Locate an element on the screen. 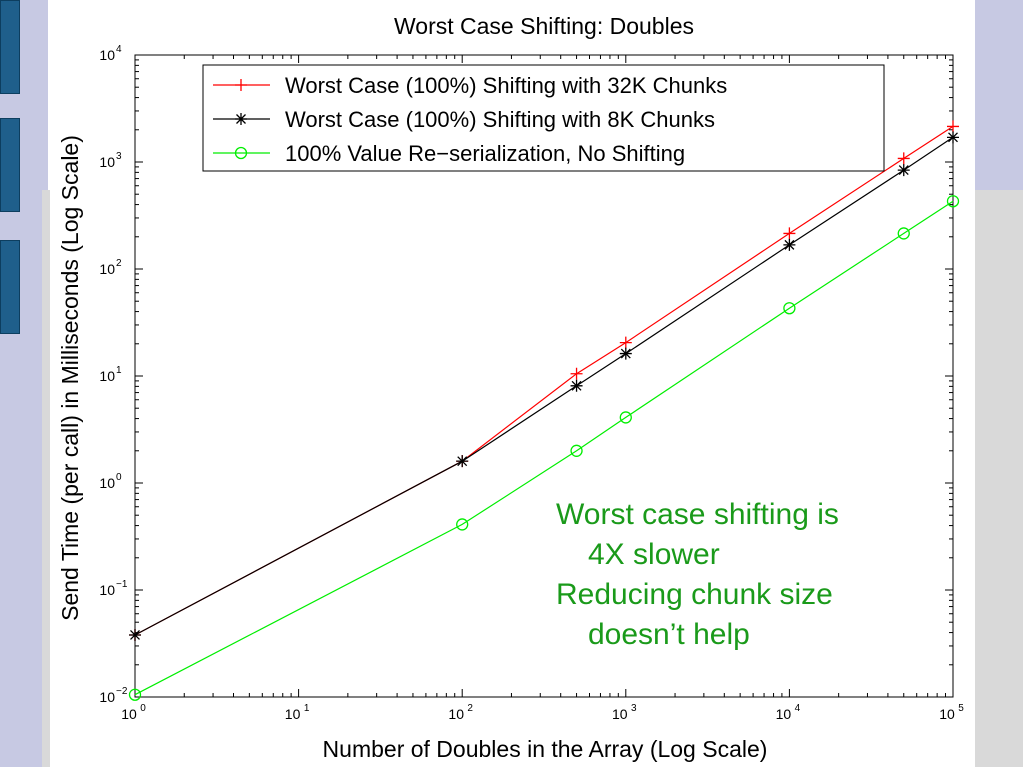  legend-entry-label: 100% Value Re−serialization, No Shifting is located at coordinates (485, 153).